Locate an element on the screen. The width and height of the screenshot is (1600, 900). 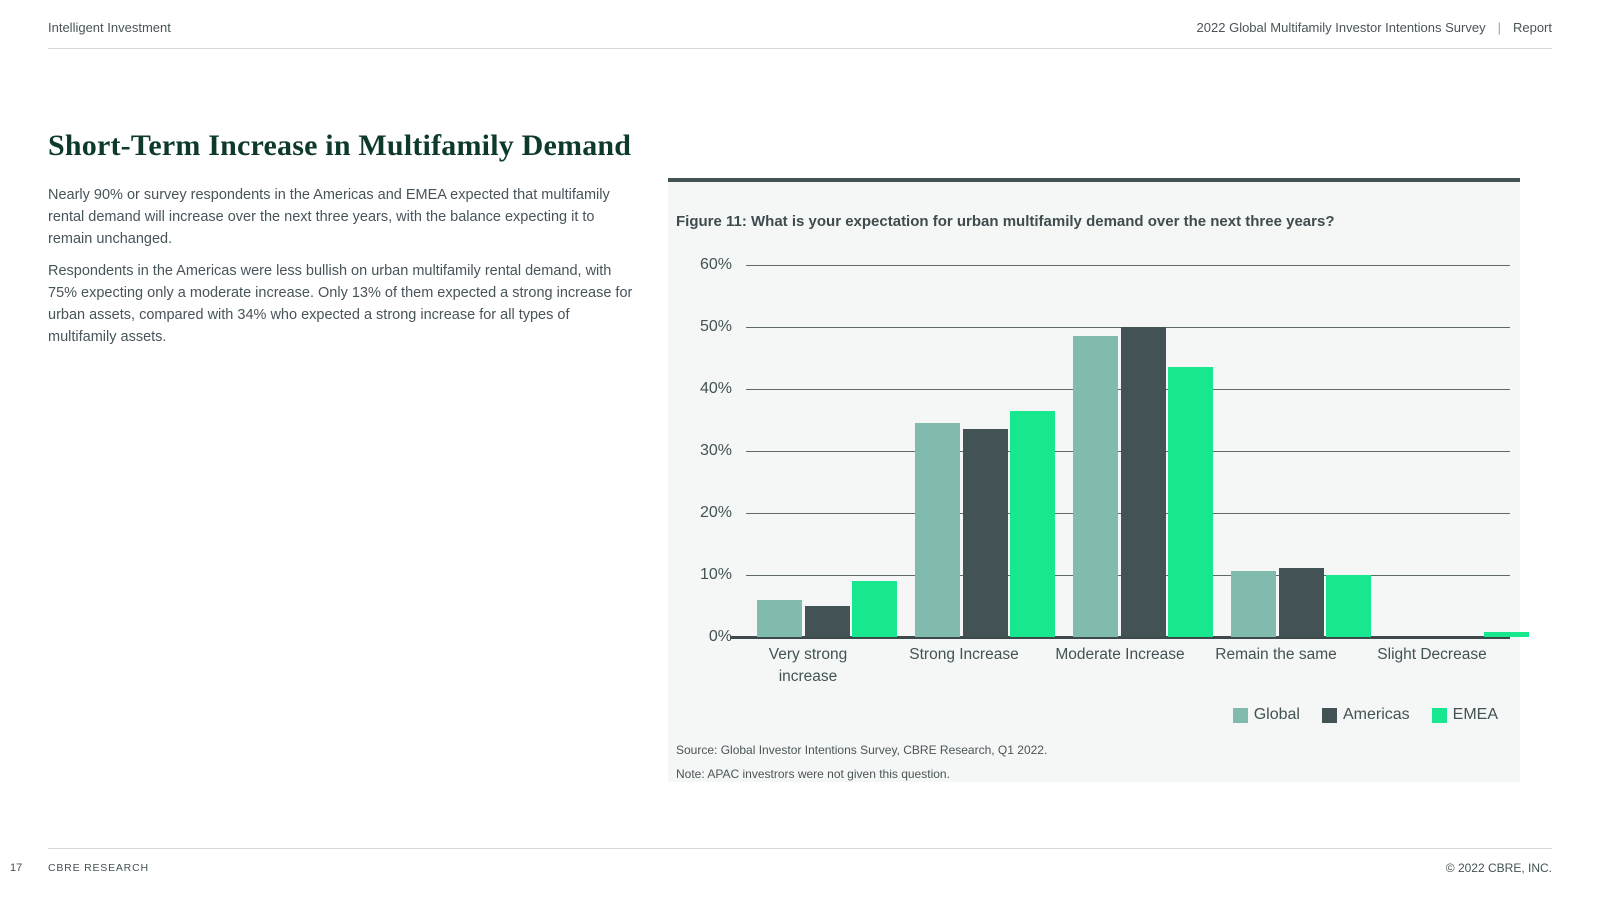
legend-label: Global is located at coordinates (1276, 714).